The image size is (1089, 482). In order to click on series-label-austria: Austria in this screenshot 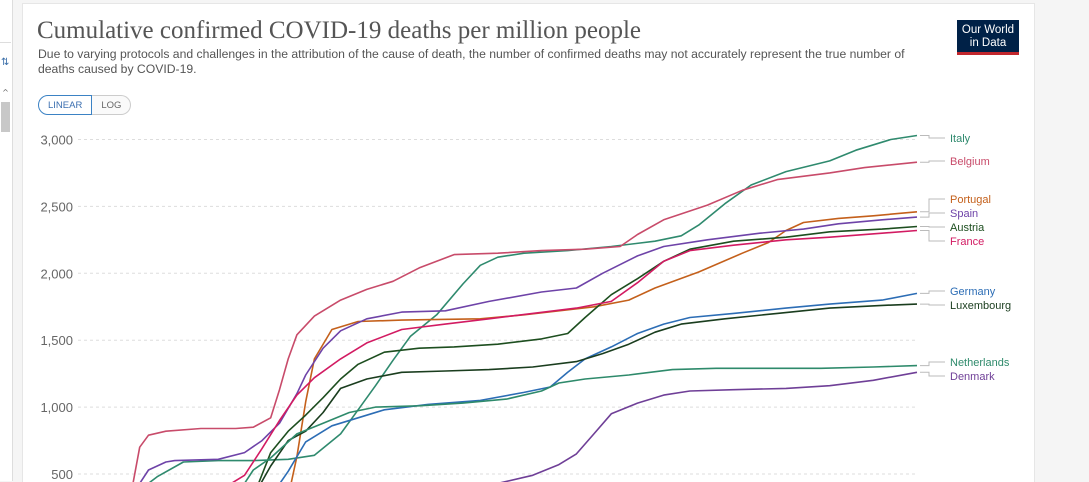, I will do `click(967, 228)`.